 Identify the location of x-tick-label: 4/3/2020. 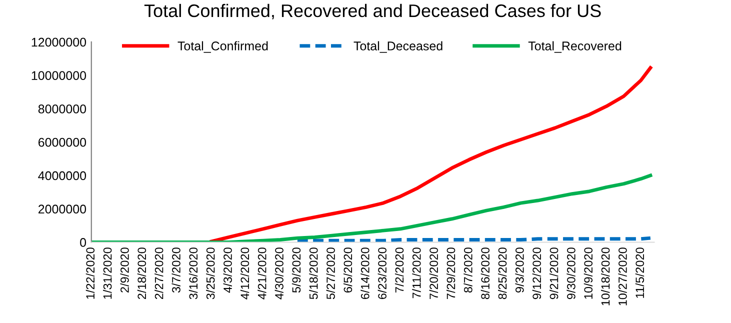
(227, 270).